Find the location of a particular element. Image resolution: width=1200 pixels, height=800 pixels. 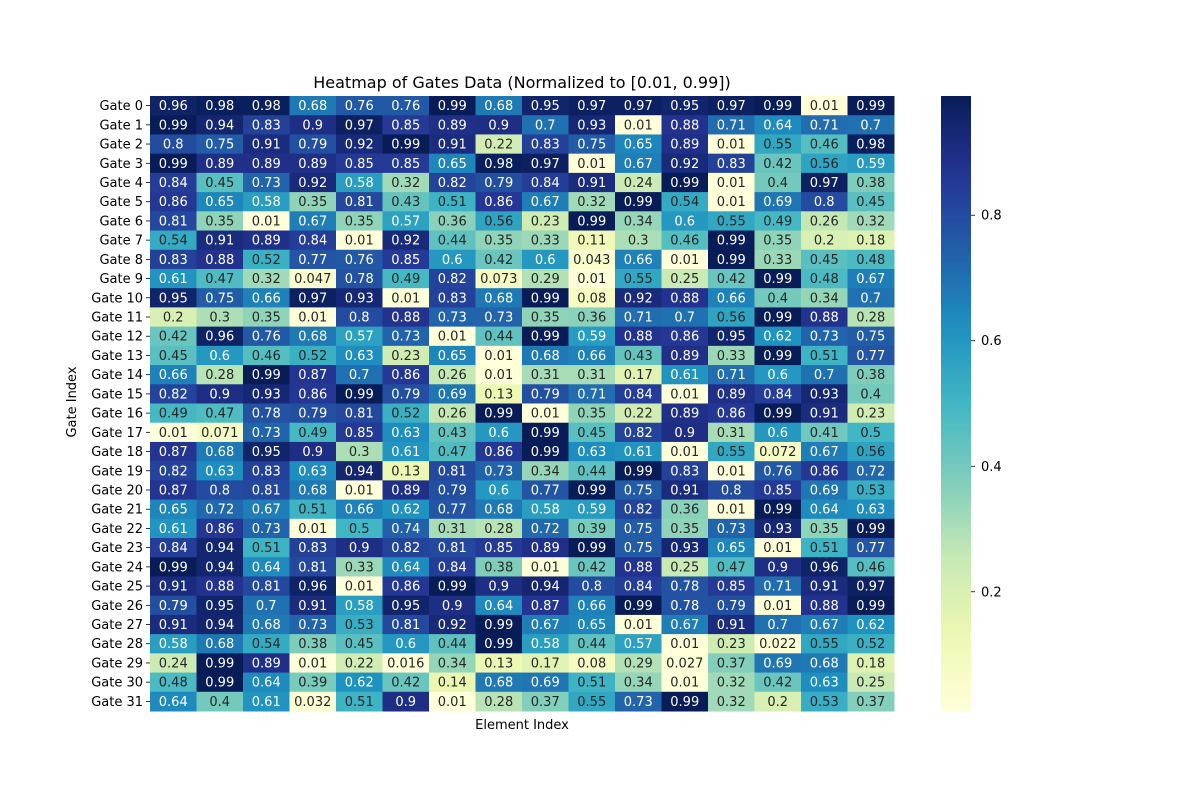

cell-value-label: 0.86 is located at coordinates (219, 529).